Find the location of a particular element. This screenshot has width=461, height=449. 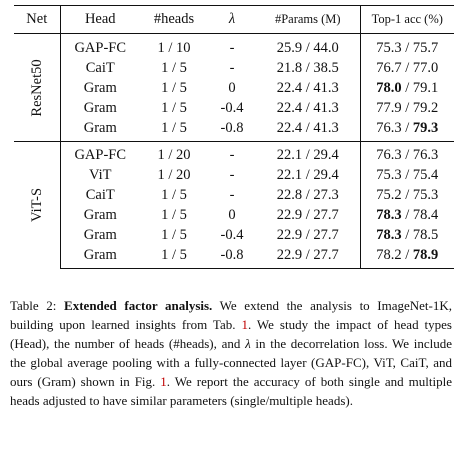

table-row: Gram 1 / 5 -0.4 22.4 / 41.3 77.9 / 79.2 is located at coordinates (234, 108).